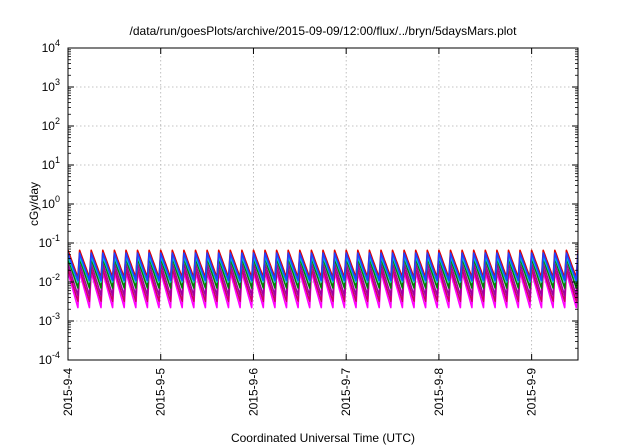 The image size is (640, 448). I want to click on y-tick-label: 10⁻⁴, so click(49, 358).